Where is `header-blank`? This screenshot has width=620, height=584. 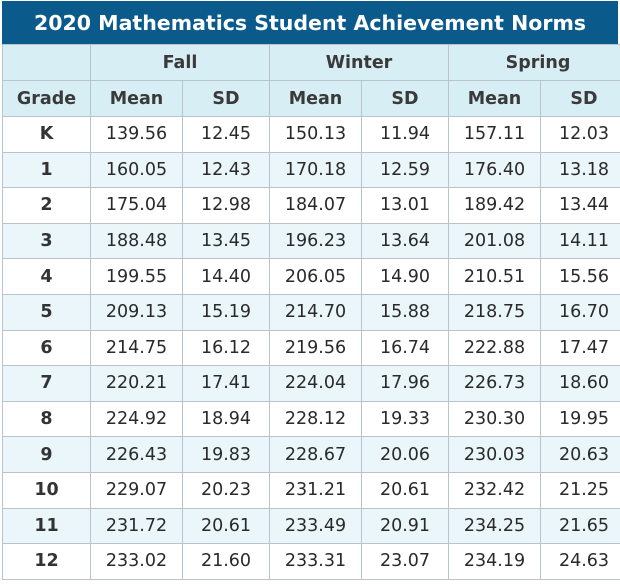
header-blank is located at coordinates (47, 63).